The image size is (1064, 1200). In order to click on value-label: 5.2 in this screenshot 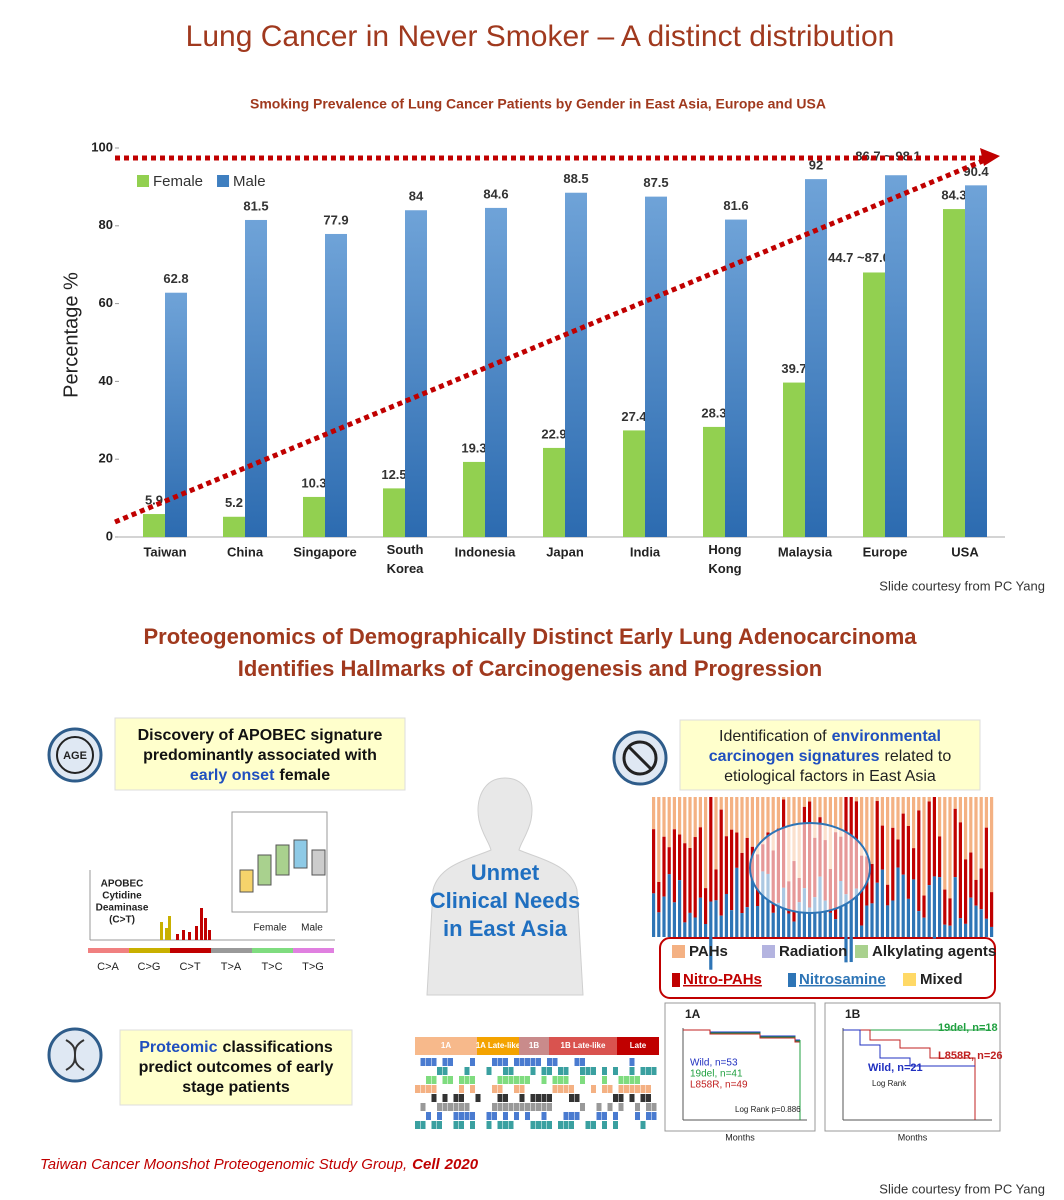, I will do `click(234, 502)`.